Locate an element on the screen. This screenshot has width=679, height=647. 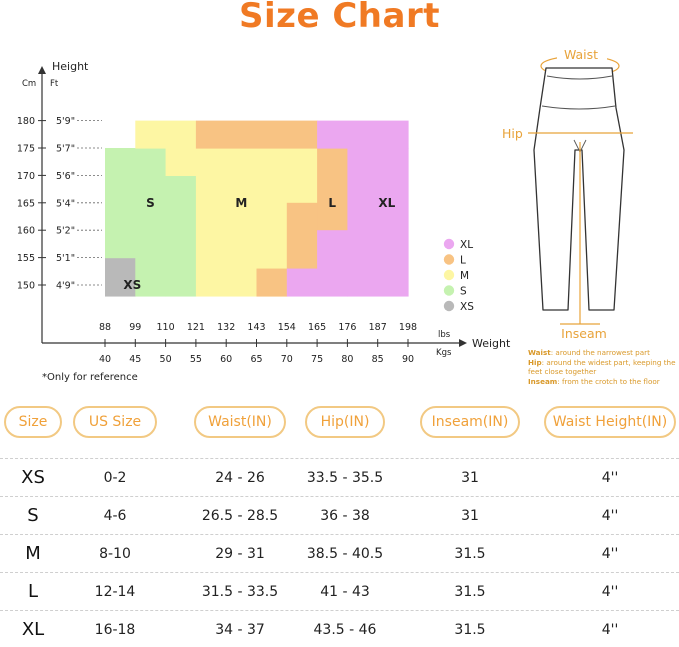
size-name-cell: S is located at coordinates (33, 515).